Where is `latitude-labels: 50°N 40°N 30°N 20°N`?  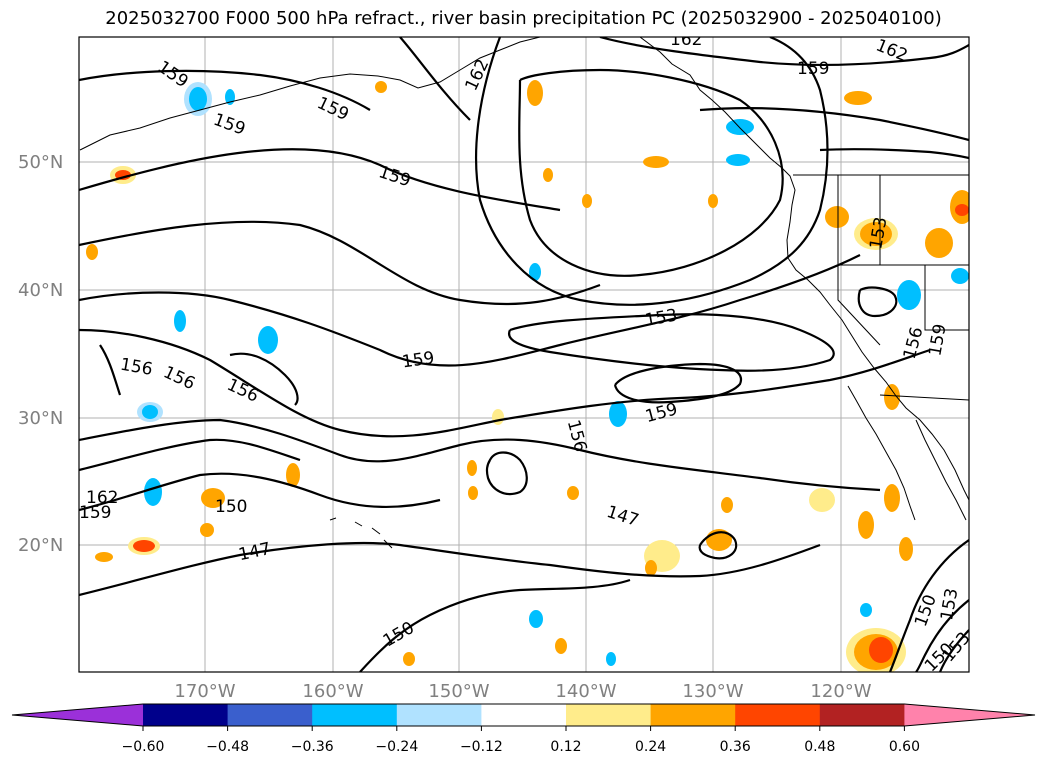
latitude-labels: 50°N 40°N 30°N 20°N is located at coordinates (40, 354).